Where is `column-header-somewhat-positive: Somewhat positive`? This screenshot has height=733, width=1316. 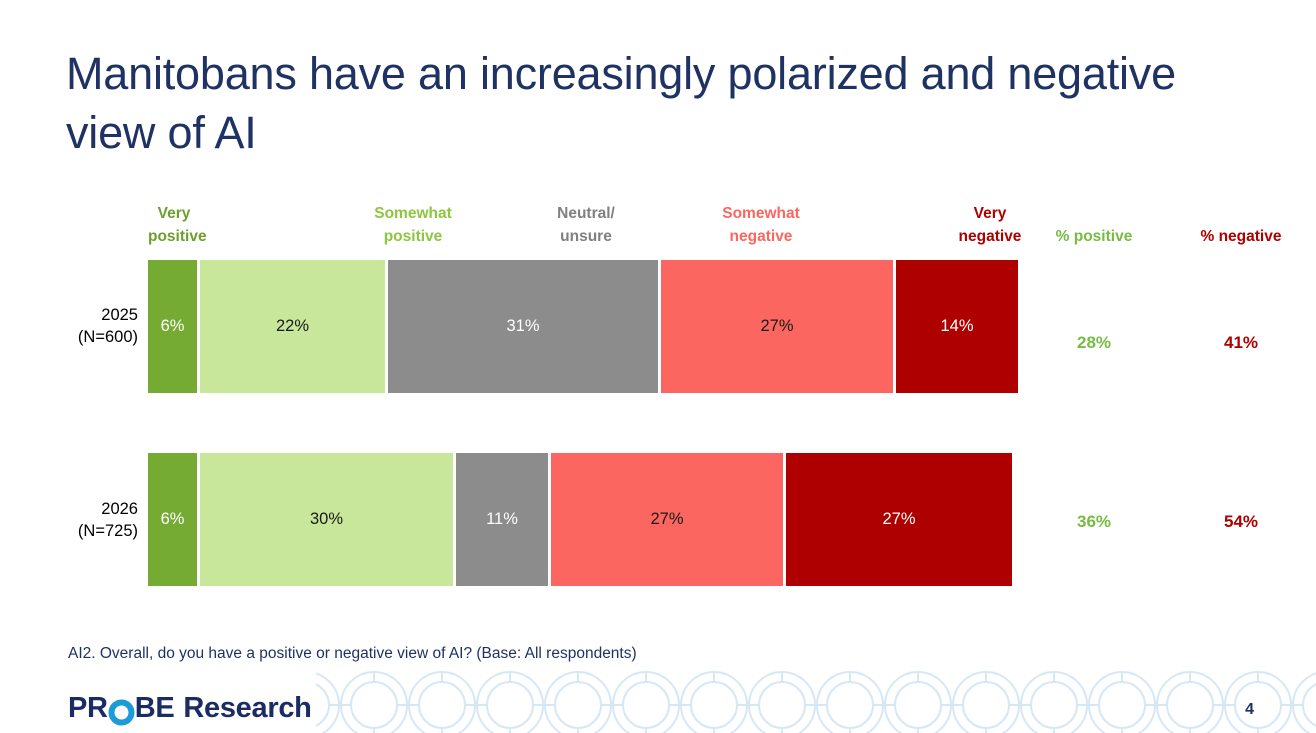
column-header-somewhat-positive: Somewhat positive is located at coordinates (413, 225).